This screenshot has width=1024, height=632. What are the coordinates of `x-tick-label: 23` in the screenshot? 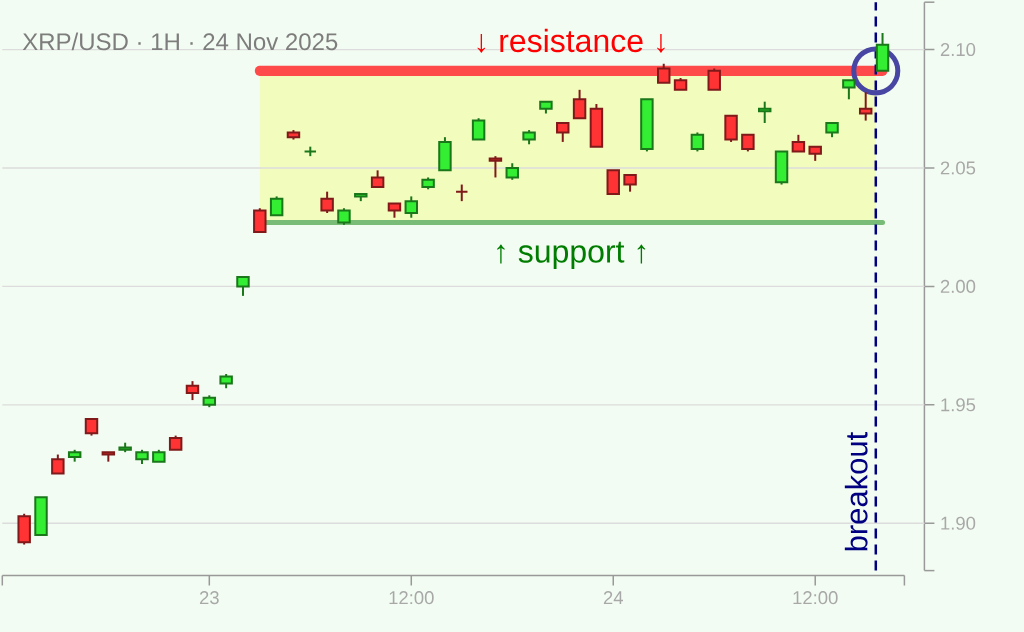 It's located at (209, 598).